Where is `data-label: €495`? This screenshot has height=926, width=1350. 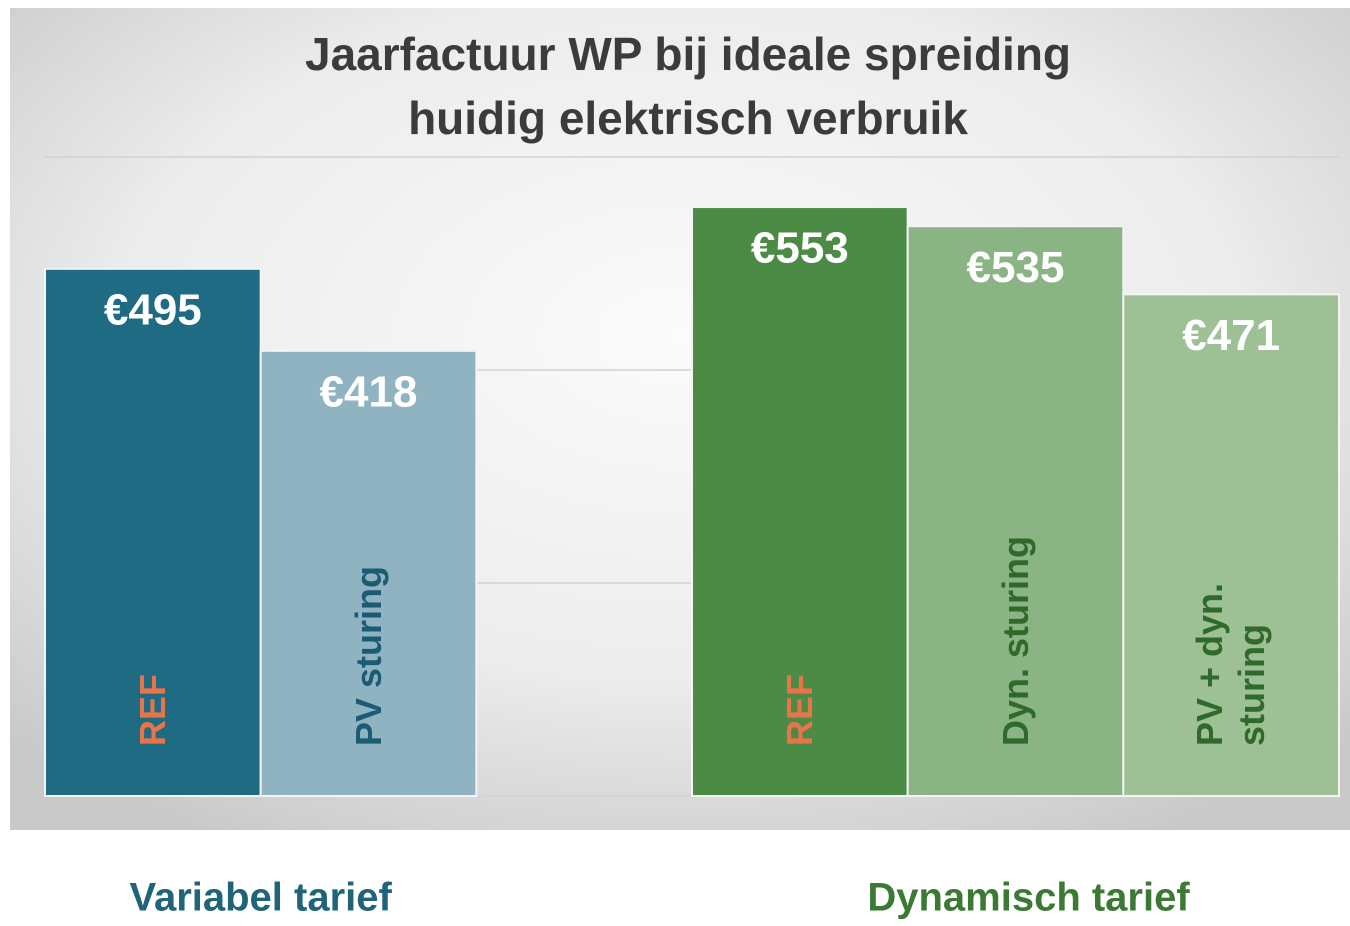
data-label: €495 is located at coordinates (153, 309).